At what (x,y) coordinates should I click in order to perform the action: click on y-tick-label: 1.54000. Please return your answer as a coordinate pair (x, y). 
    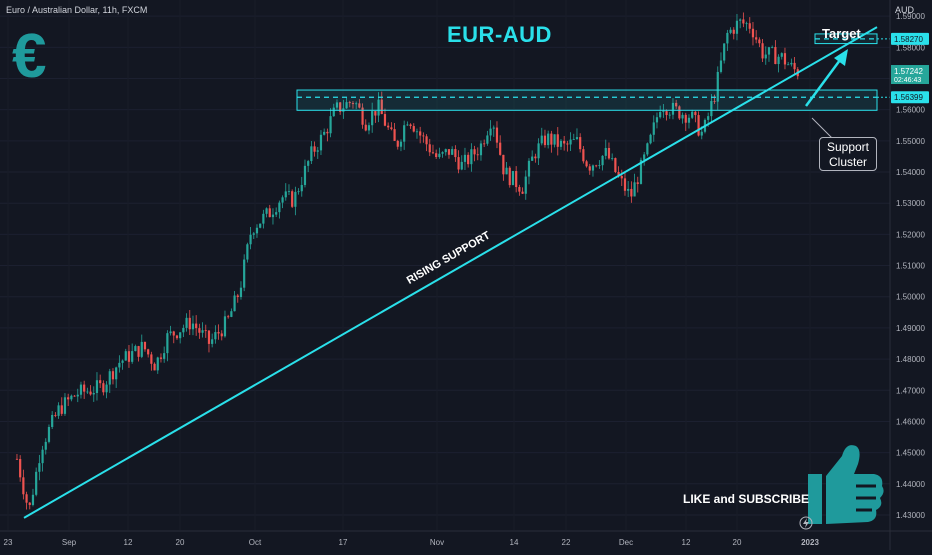
    Looking at the image, I should click on (910, 172).